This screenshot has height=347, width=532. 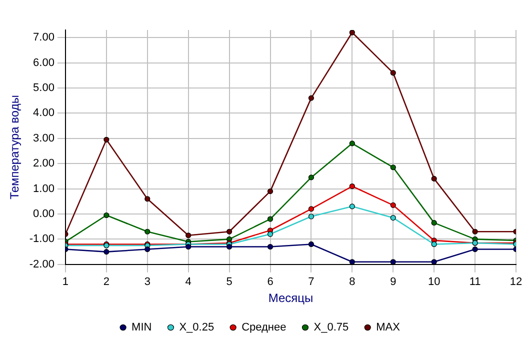 What do you see at coordinates (196, 328) in the screenshot?
I see `legend-label: X_0.25` at bounding box center [196, 328].